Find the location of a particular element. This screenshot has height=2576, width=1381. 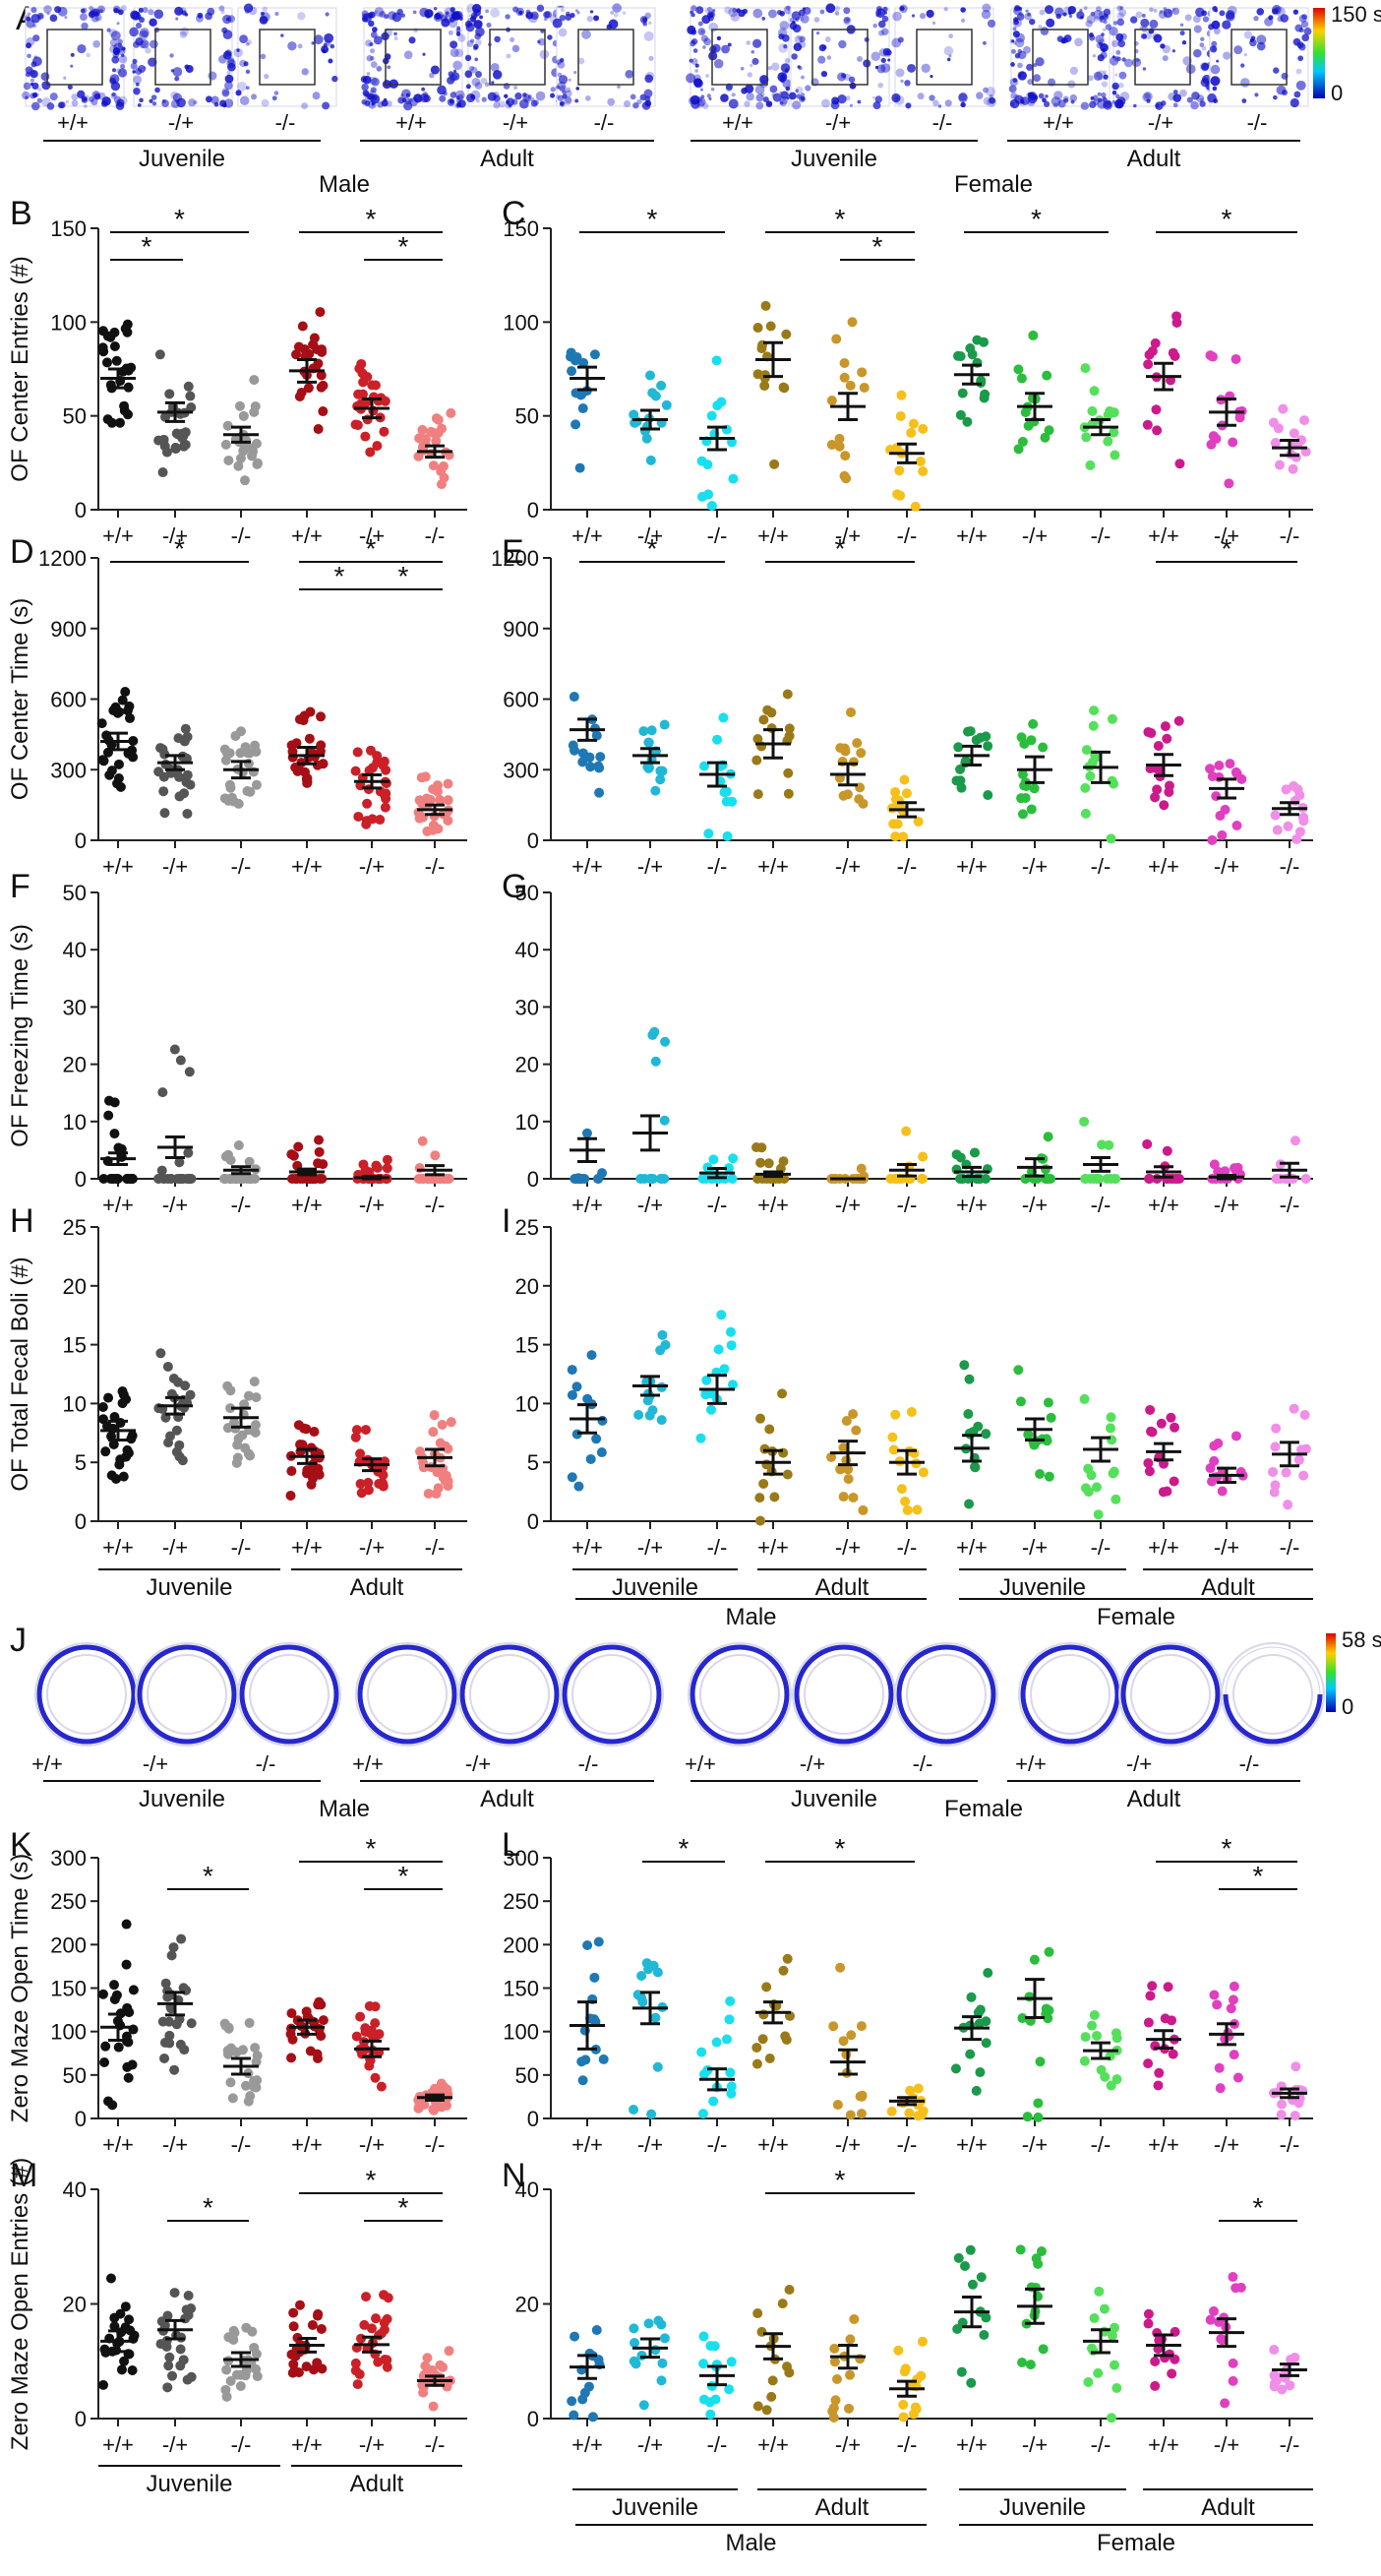

zero-maze-track is located at coordinates (510, 1719).